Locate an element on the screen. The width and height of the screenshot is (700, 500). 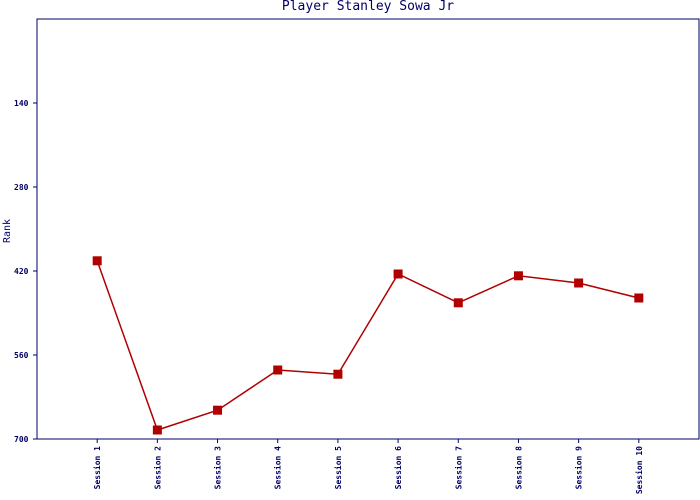
y-axis-label: Rank is located at coordinates (7, 231).